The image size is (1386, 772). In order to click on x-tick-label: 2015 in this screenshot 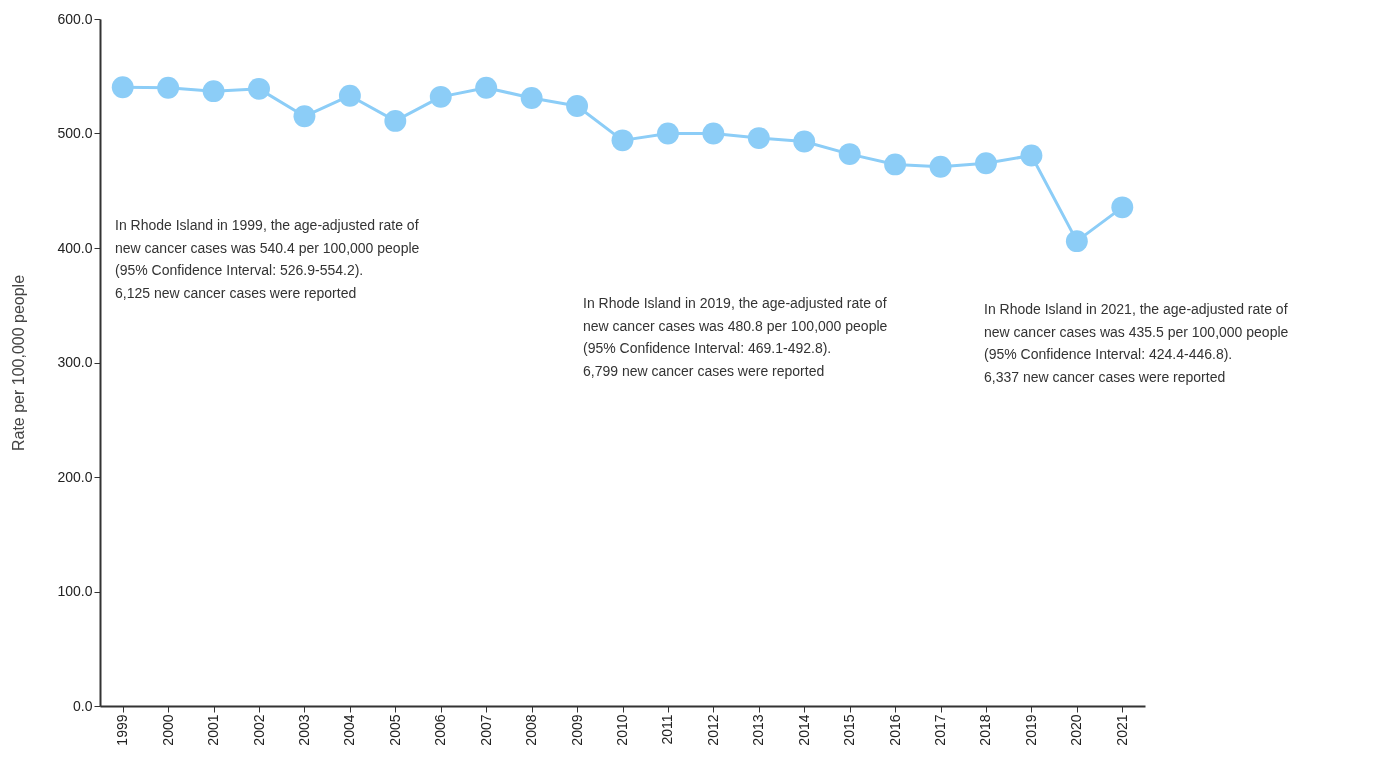, I will do `click(849, 730)`.